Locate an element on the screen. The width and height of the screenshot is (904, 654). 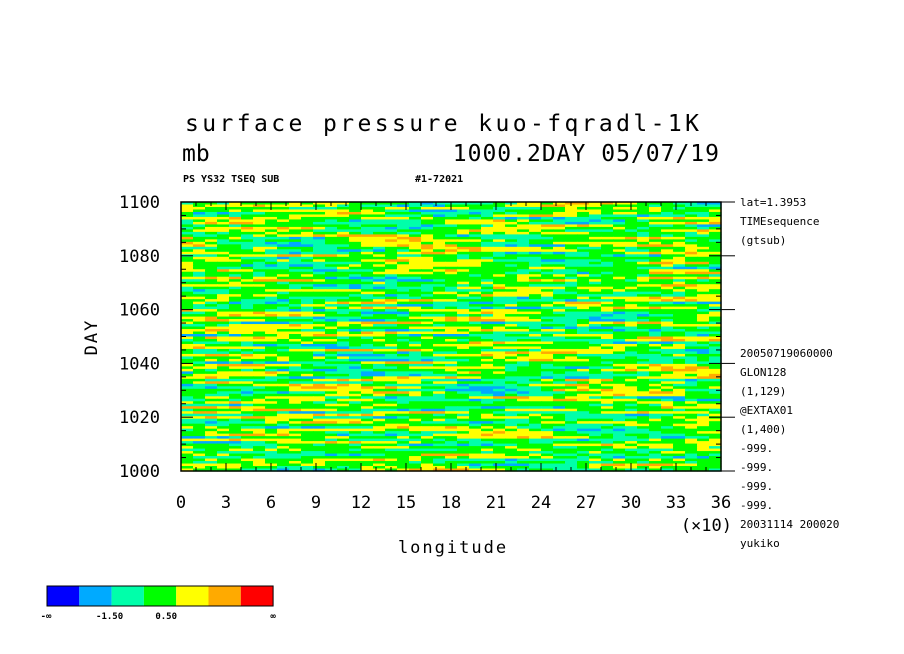
side-info-line: 20050719060000 is located at coordinates (786, 353).